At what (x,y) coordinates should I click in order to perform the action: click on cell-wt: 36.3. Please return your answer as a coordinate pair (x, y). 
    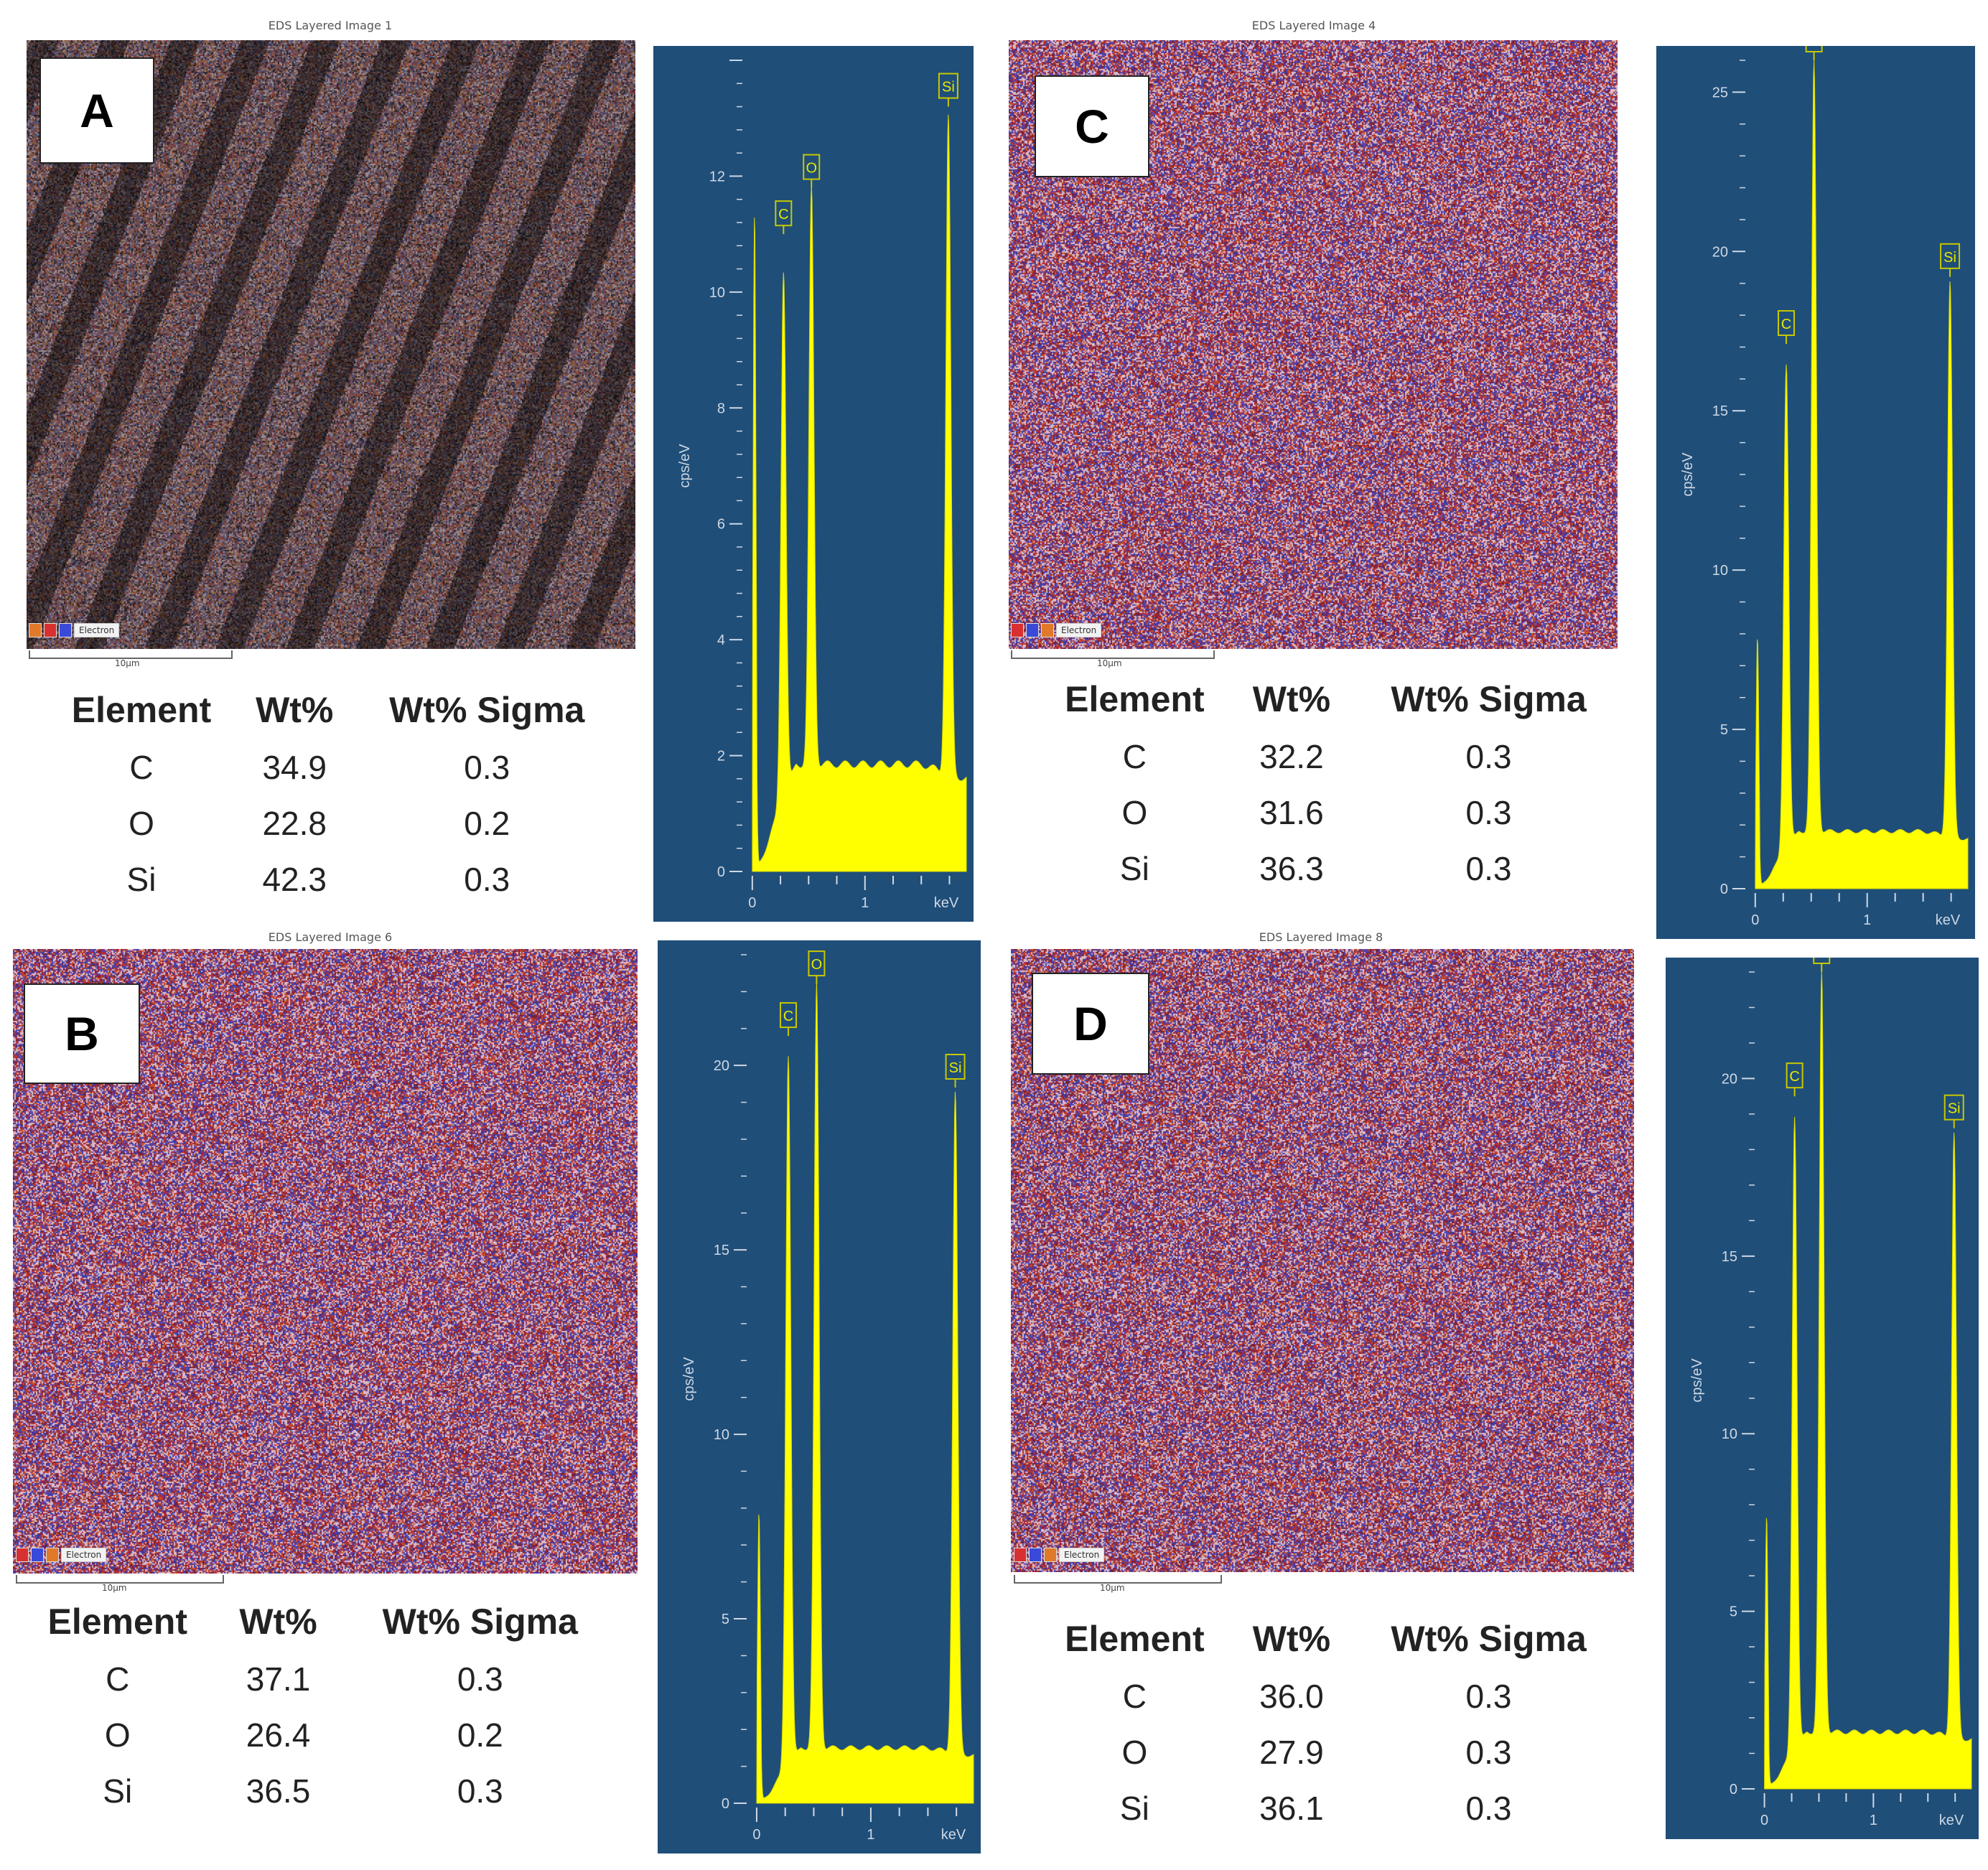
    Looking at the image, I should click on (1291, 869).